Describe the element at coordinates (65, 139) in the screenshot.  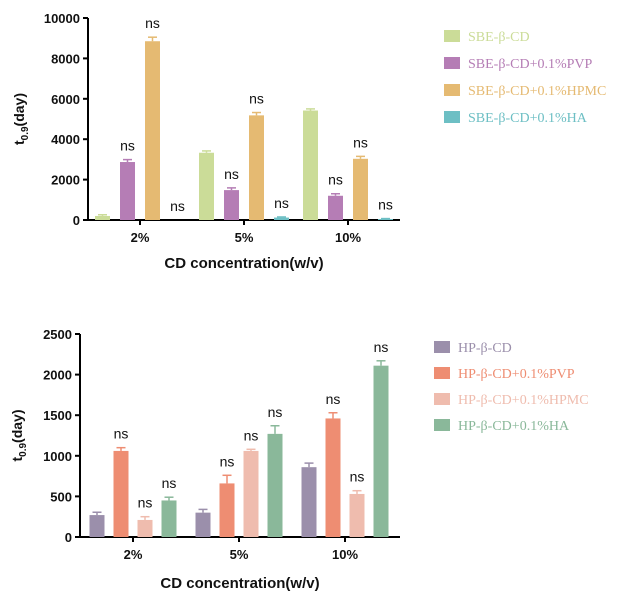
I see `y-tick-label: 4000` at that location.